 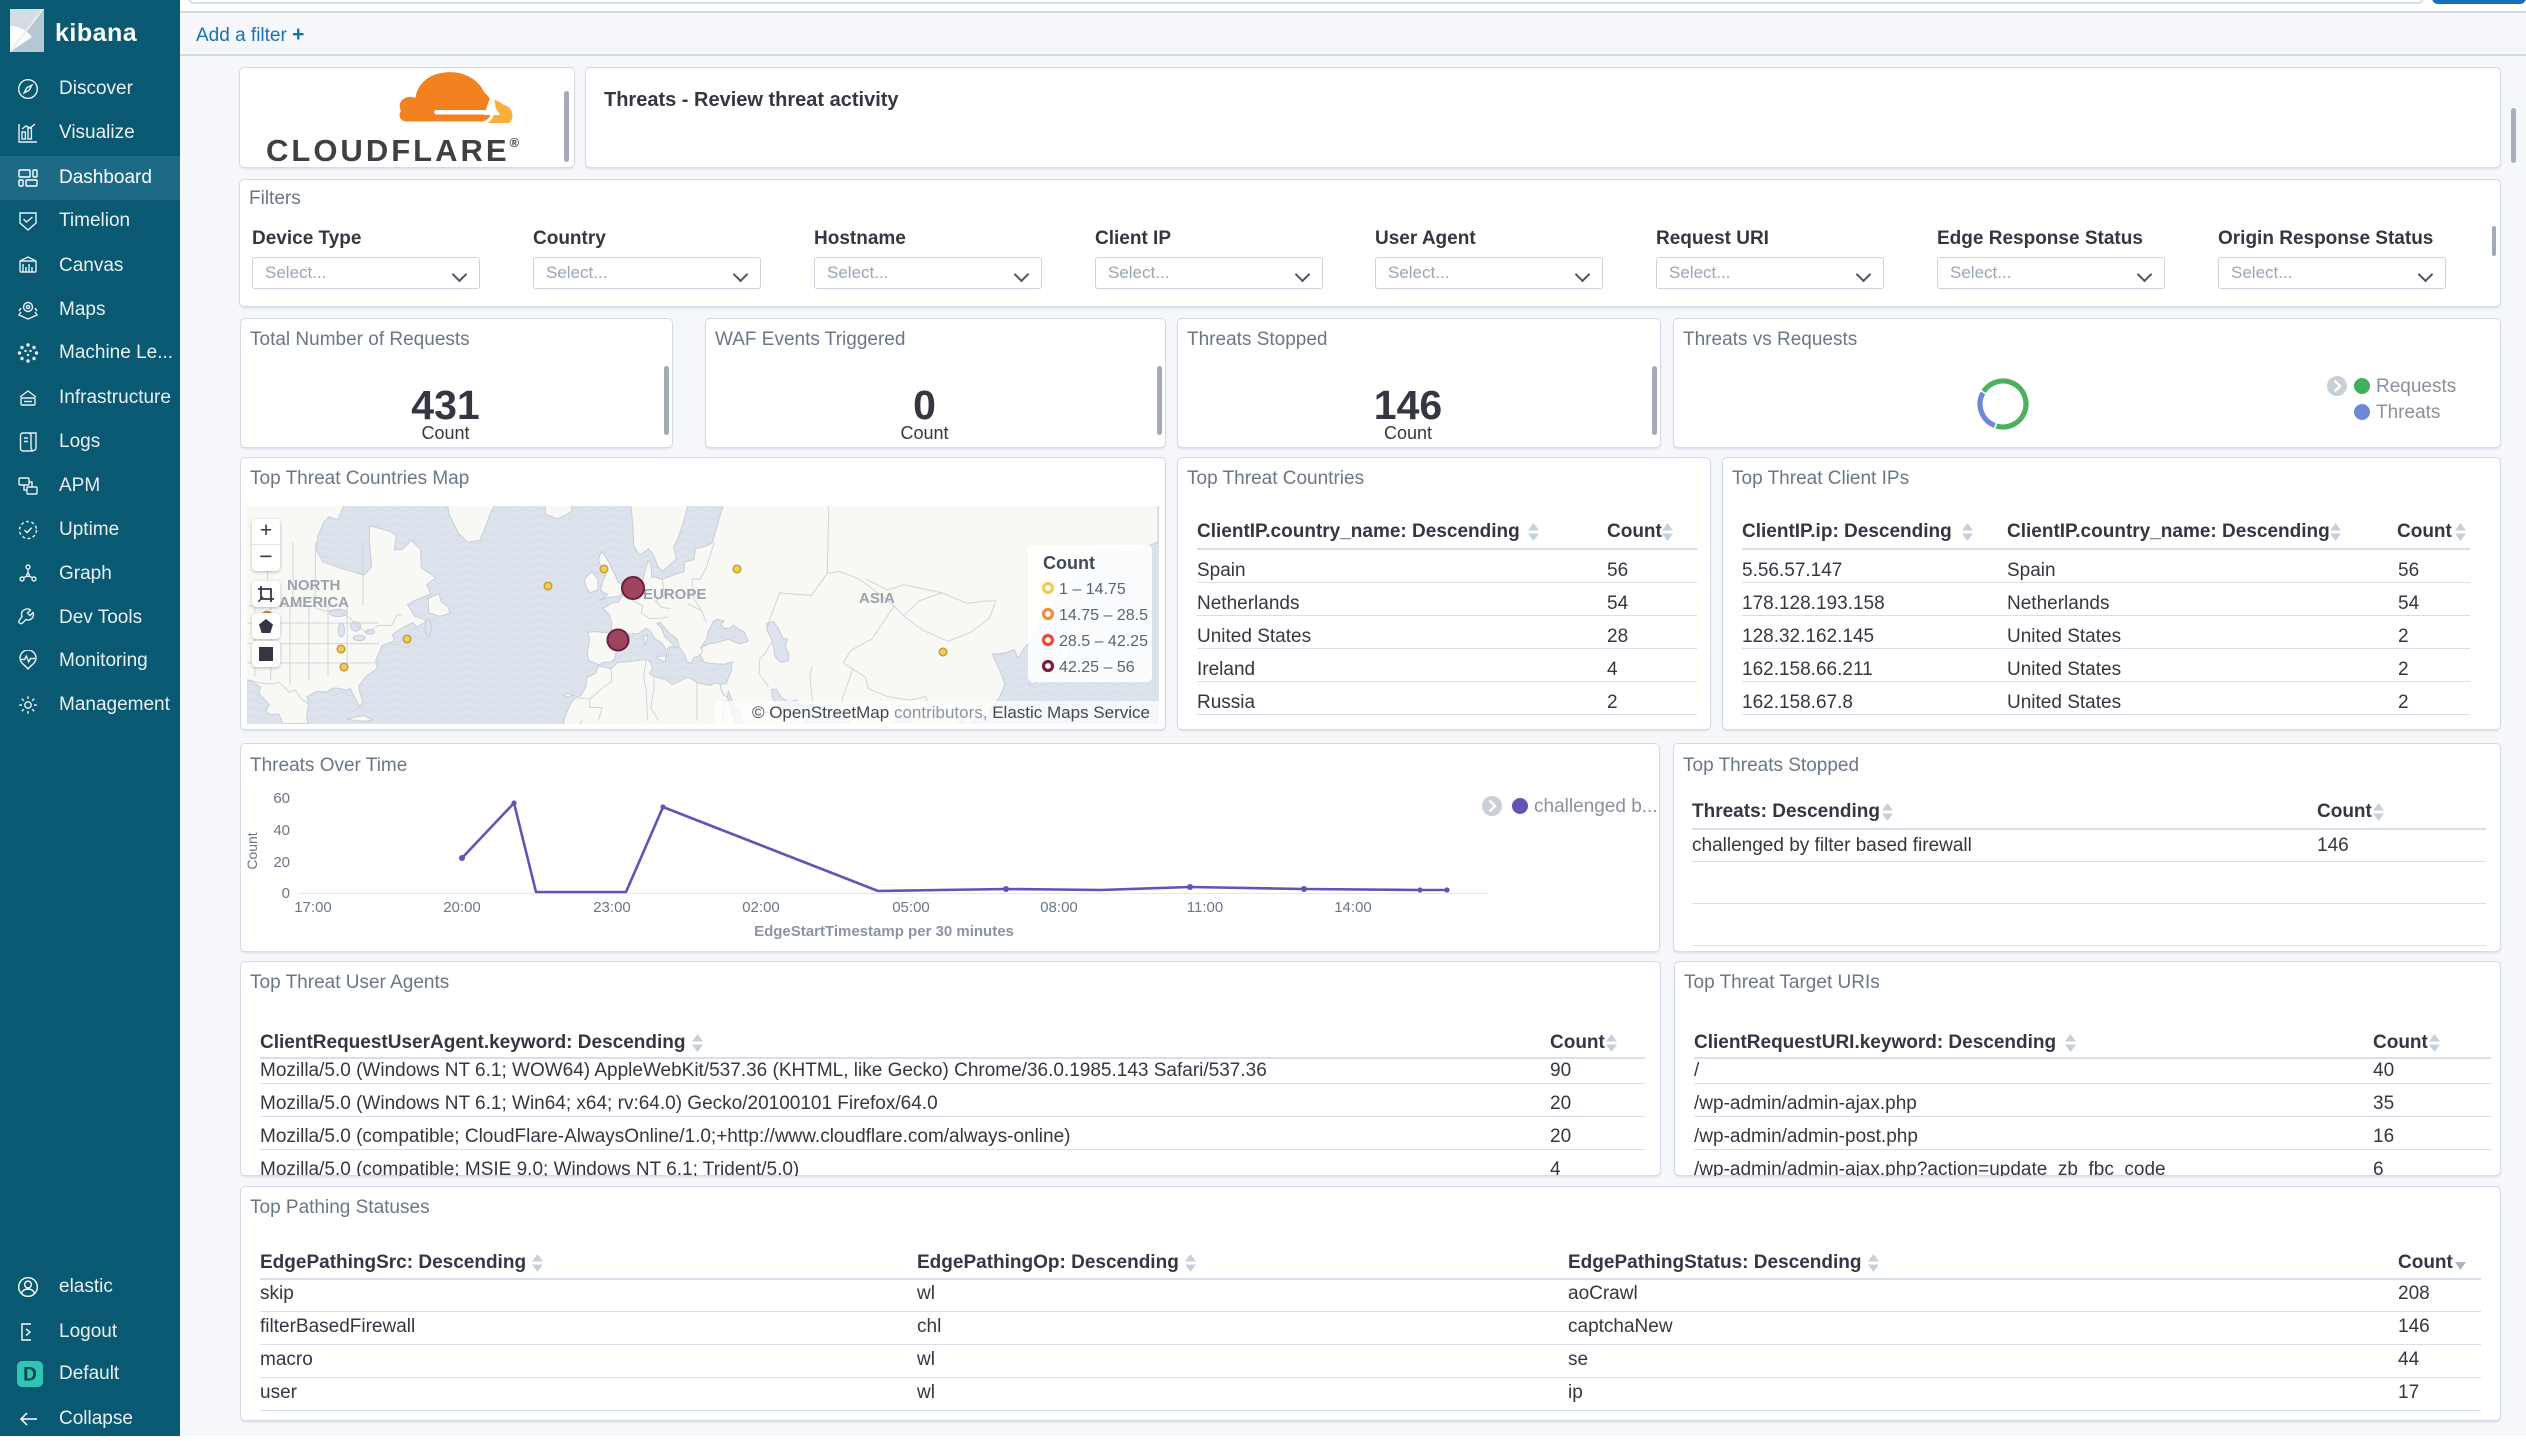 What do you see at coordinates (462, 907) in the screenshot?
I see `svg-text: 20:00` at bounding box center [462, 907].